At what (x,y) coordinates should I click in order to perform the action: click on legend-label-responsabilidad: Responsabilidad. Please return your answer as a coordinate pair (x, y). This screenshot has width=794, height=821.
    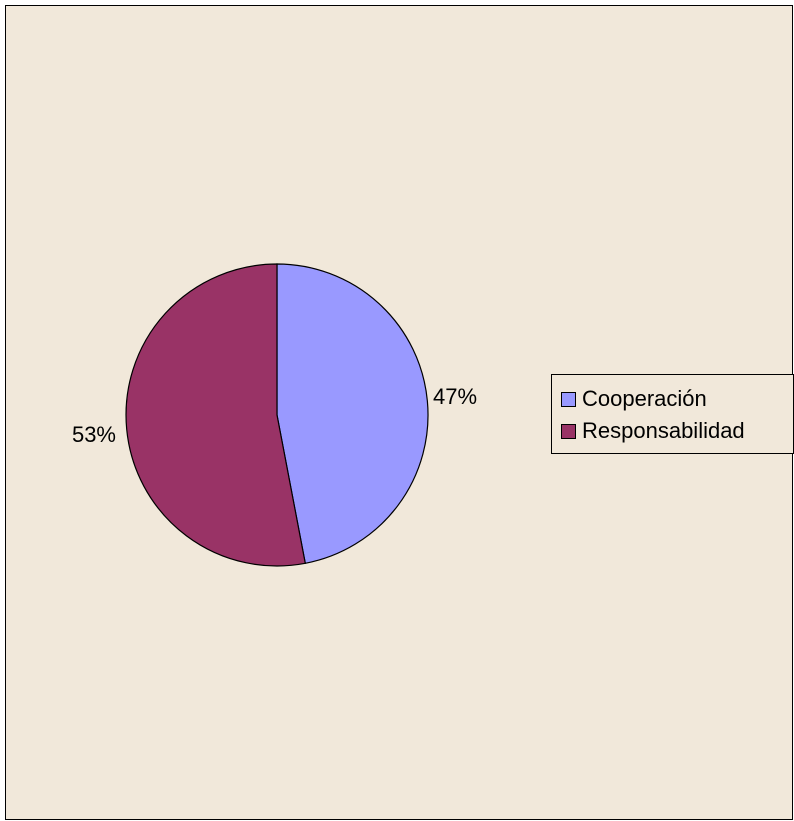
    Looking at the image, I should click on (663, 430).